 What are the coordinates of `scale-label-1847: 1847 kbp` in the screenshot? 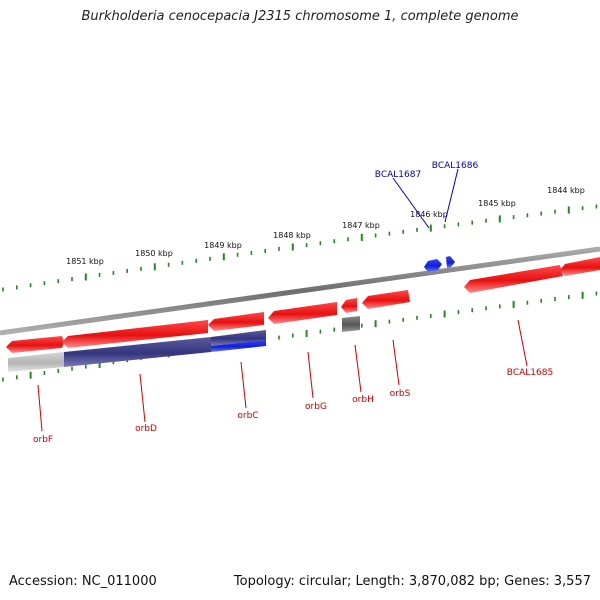 It's located at (361, 225).